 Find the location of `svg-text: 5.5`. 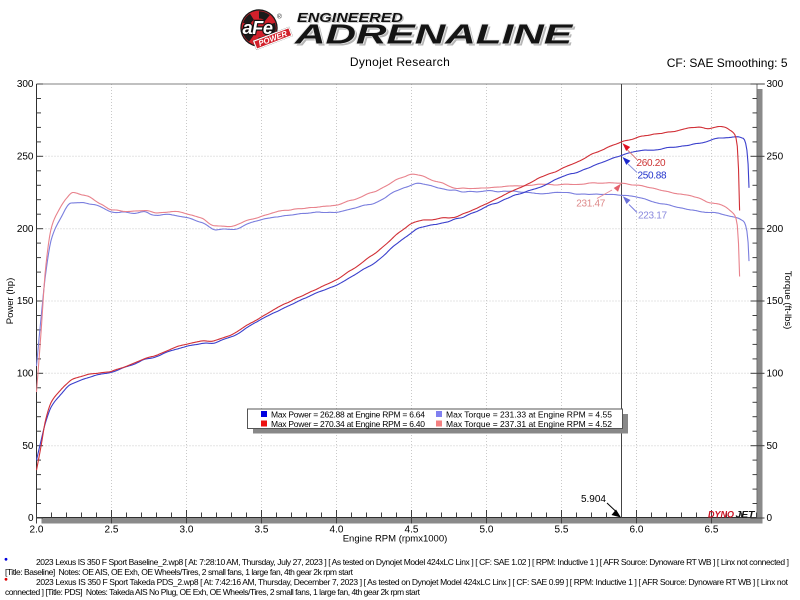

svg-text: 5.5 is located at coordinates (562, 530).